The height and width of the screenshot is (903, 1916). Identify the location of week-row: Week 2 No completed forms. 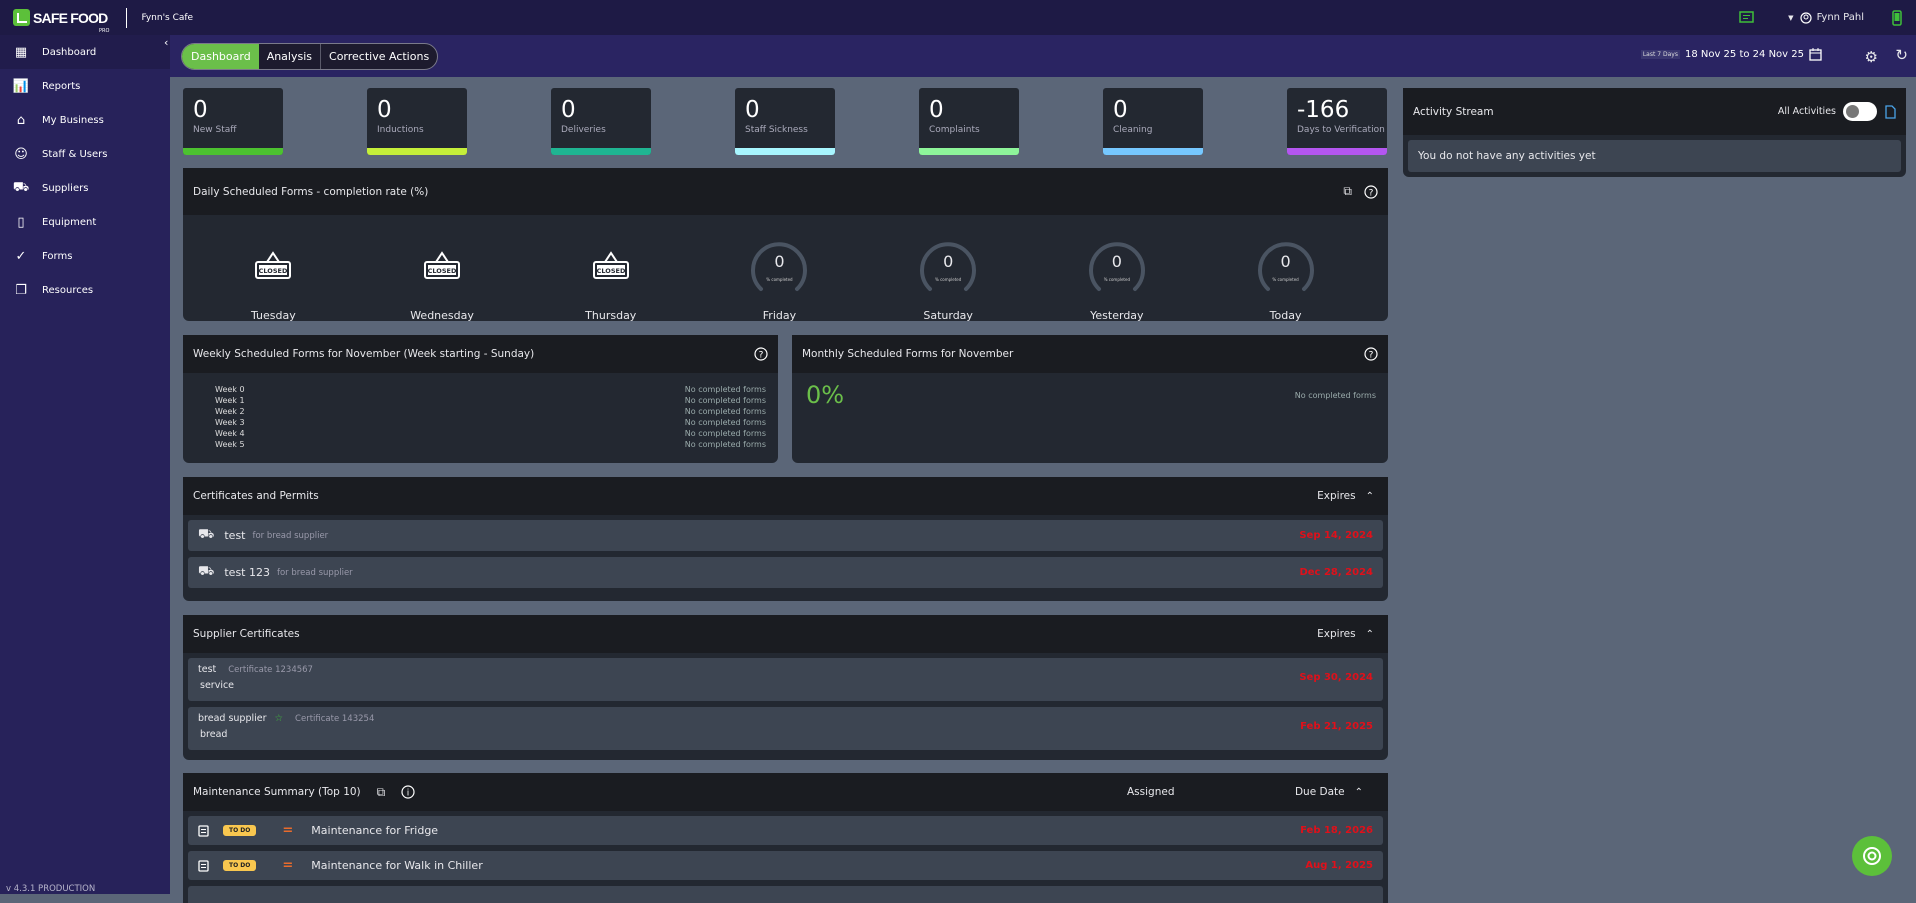
(480, 411).